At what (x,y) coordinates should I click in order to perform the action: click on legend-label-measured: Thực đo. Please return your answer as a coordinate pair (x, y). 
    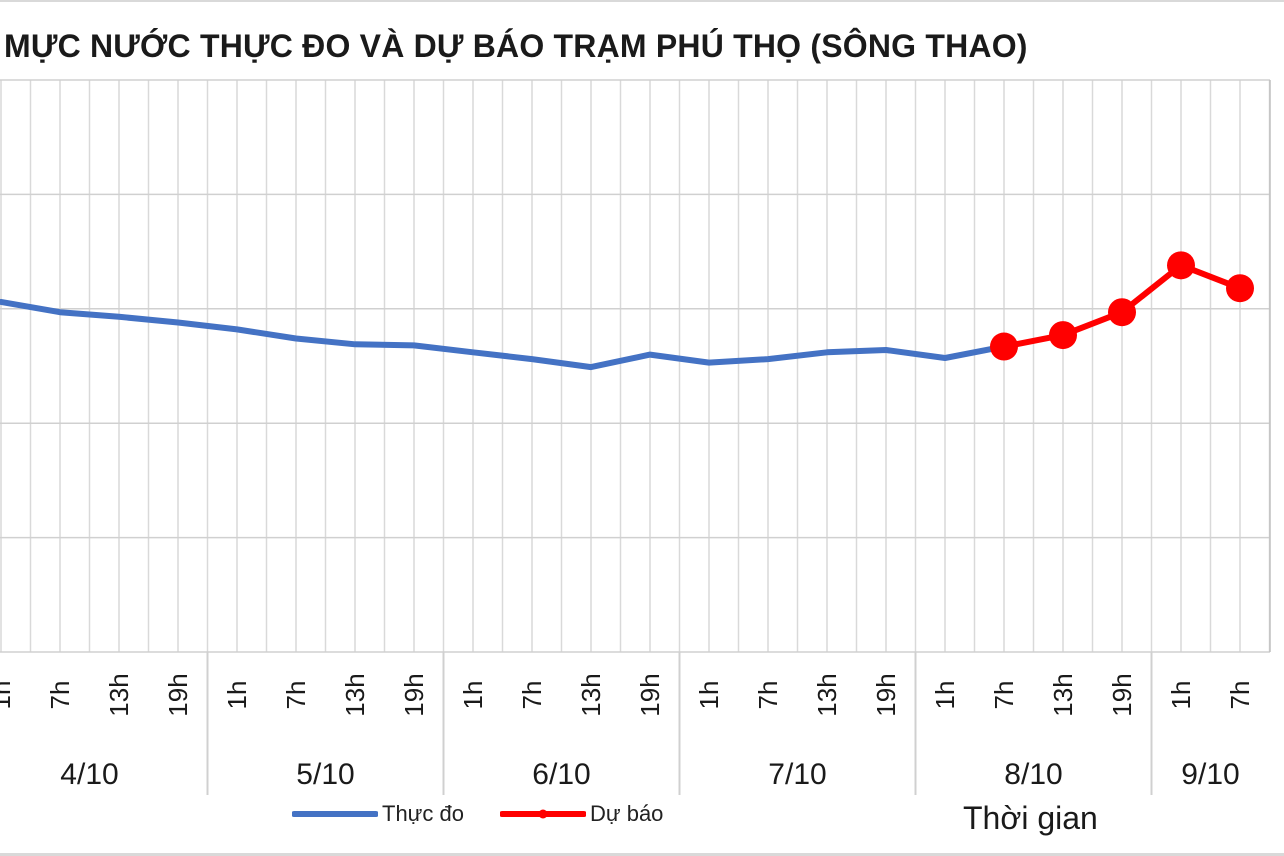
    Looking at the image, I should click on (423, 813).